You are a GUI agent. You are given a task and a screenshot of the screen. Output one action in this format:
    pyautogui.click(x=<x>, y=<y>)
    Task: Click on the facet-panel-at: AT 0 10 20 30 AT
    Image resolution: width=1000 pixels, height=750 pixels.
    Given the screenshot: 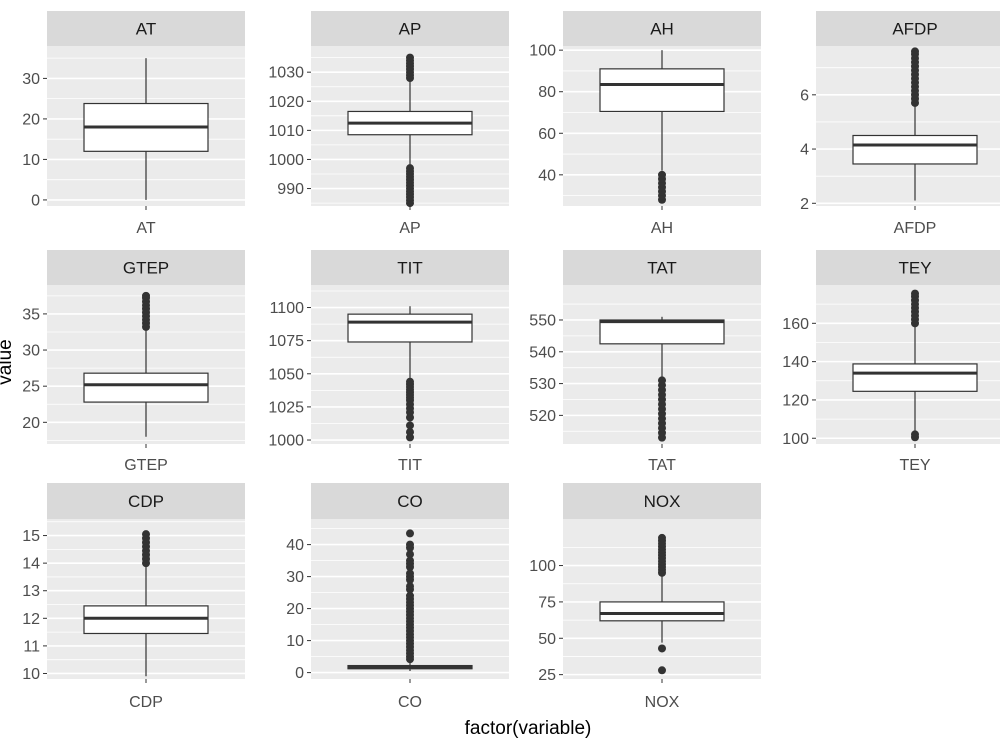 What is the action you would take?
    pyautogui.click(x=133, y=124)
    